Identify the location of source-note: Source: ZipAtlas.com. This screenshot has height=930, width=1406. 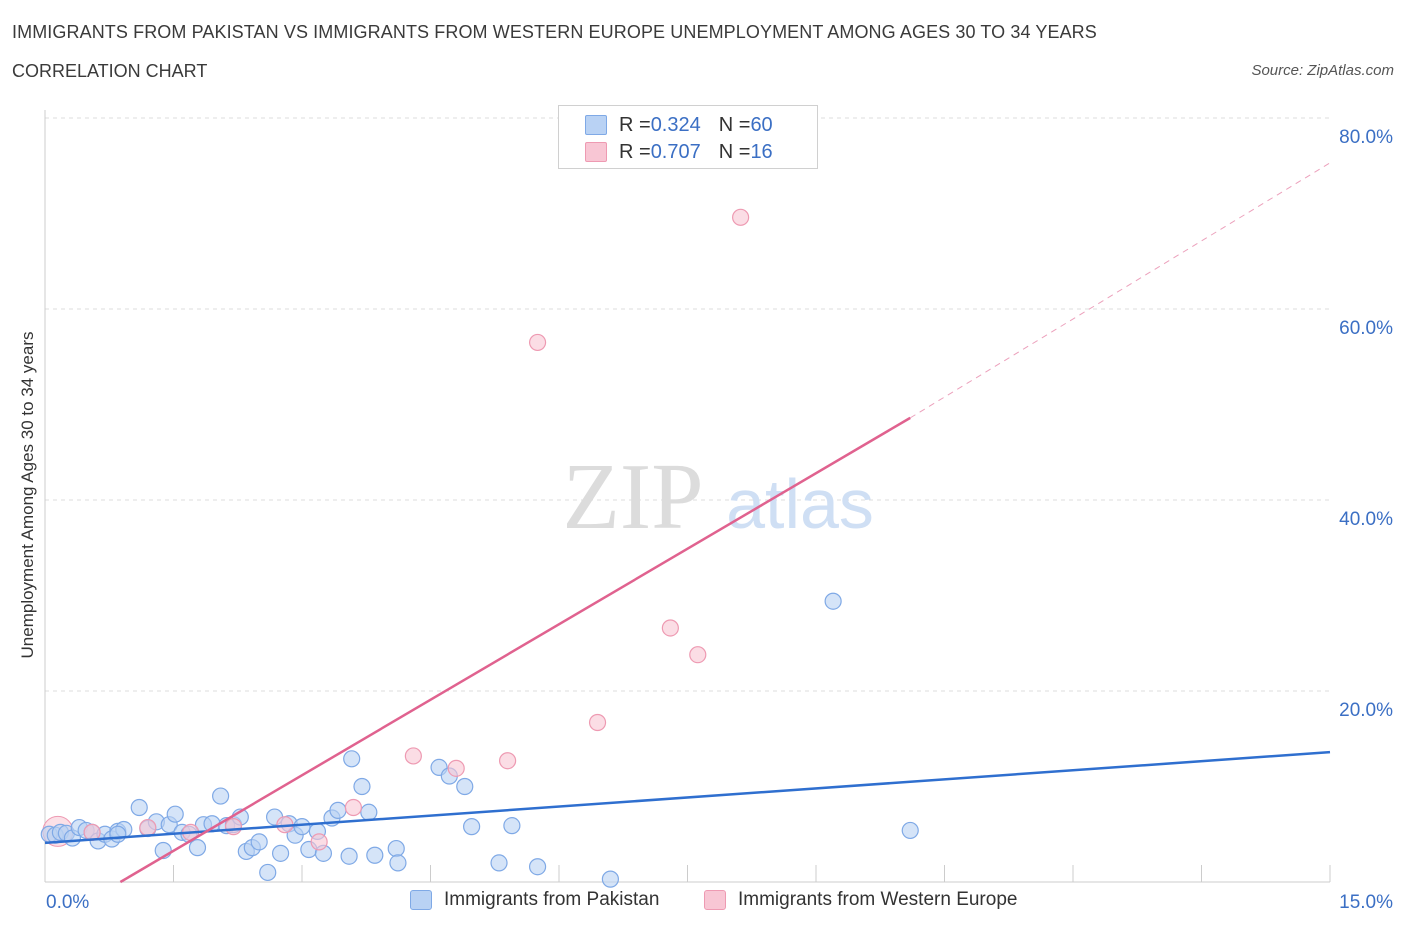
(1322, 70).